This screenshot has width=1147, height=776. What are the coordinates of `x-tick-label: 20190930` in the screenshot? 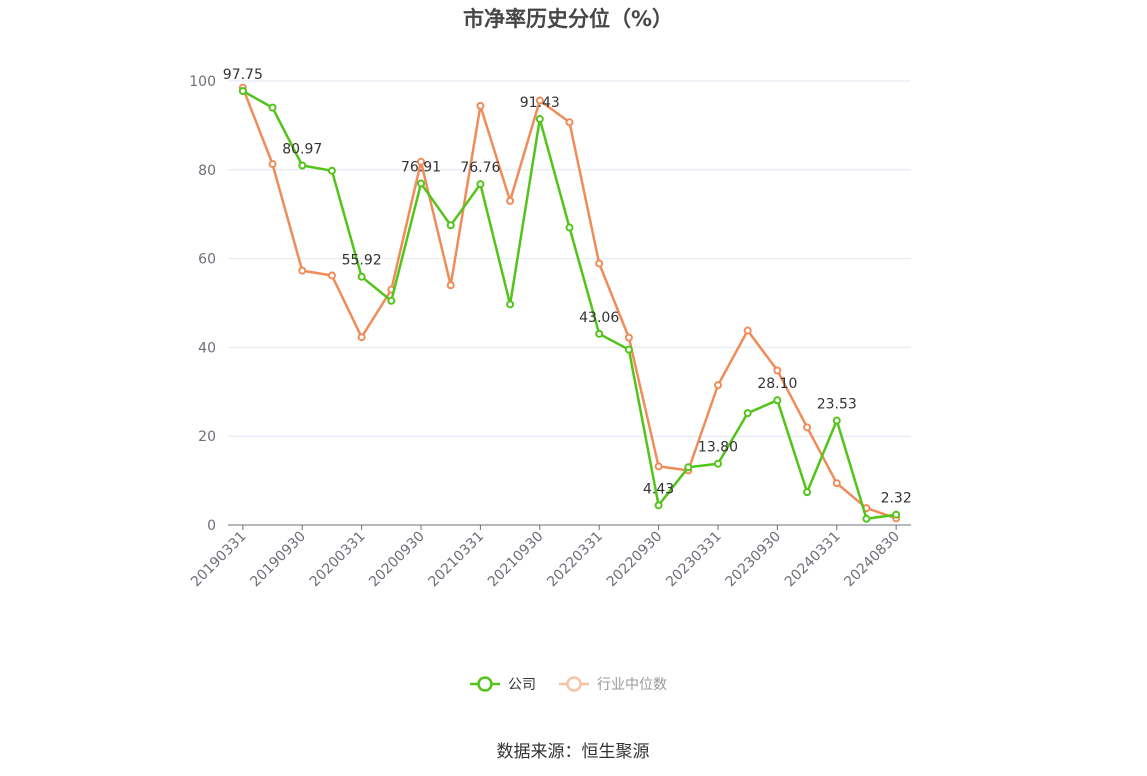 It's located at (278, 560).